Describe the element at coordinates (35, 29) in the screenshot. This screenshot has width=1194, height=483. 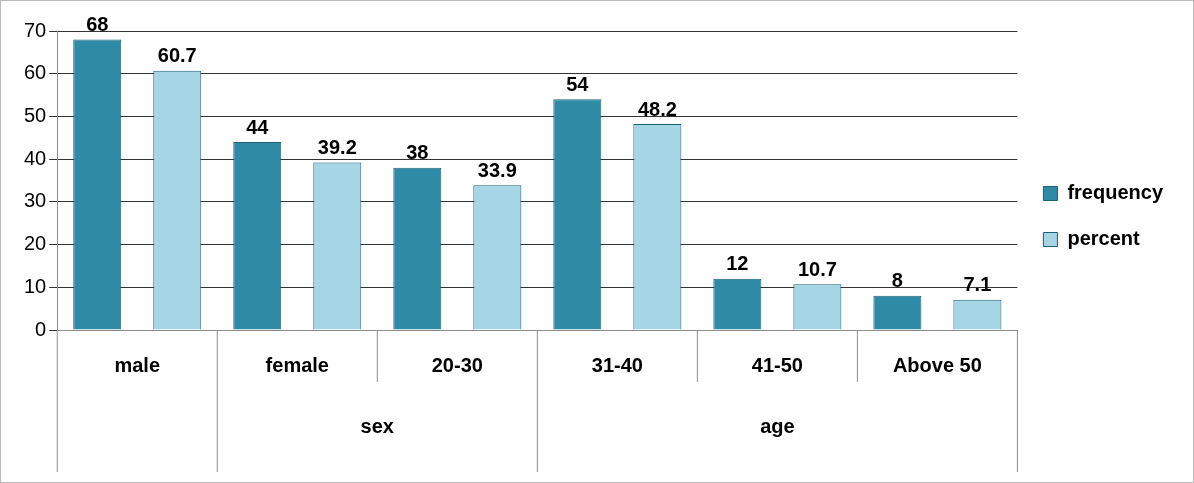
I see `y-tick-label: 70` at that location.